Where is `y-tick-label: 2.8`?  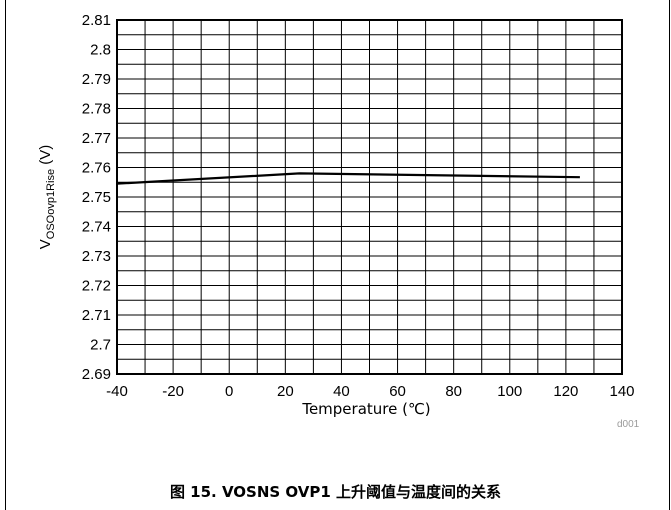
y-tick-label: 2.8 is located at coordinates (100, 50).